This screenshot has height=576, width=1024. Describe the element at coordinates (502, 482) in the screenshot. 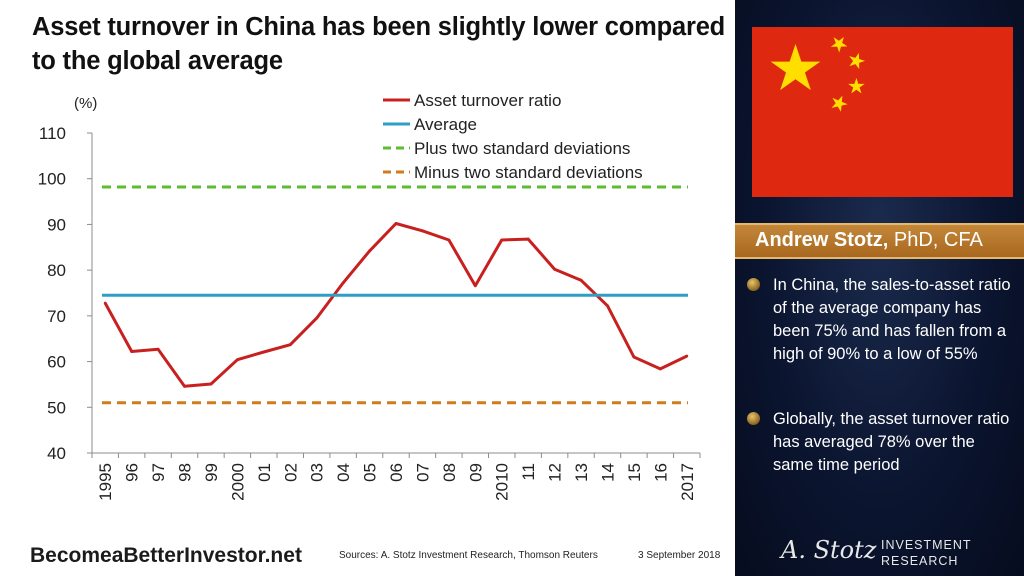

I see `x-tick-label: 2010` at that location.